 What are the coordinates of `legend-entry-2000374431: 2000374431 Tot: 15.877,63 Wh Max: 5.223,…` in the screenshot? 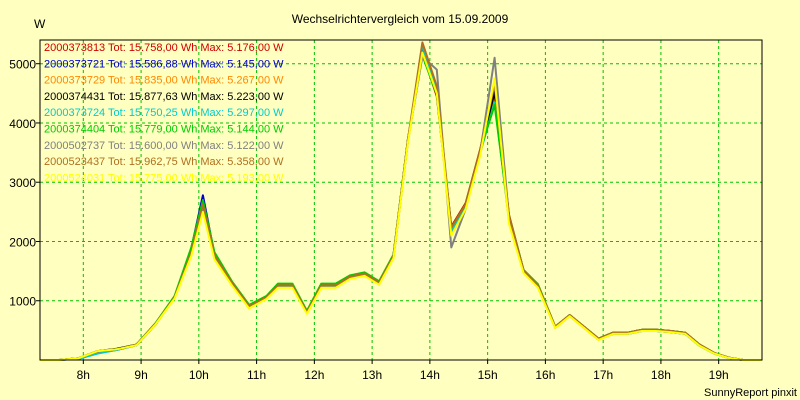 It's located at (164, 97).